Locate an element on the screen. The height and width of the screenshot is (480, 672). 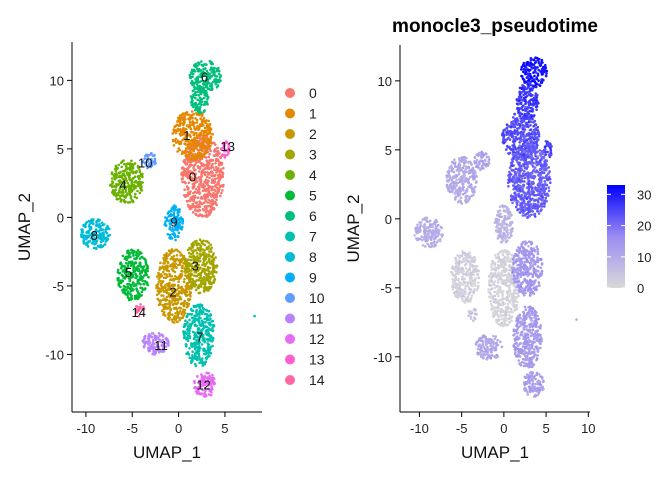
plot-title: monocle3_pseudotime is located at coordinates (495, 26).